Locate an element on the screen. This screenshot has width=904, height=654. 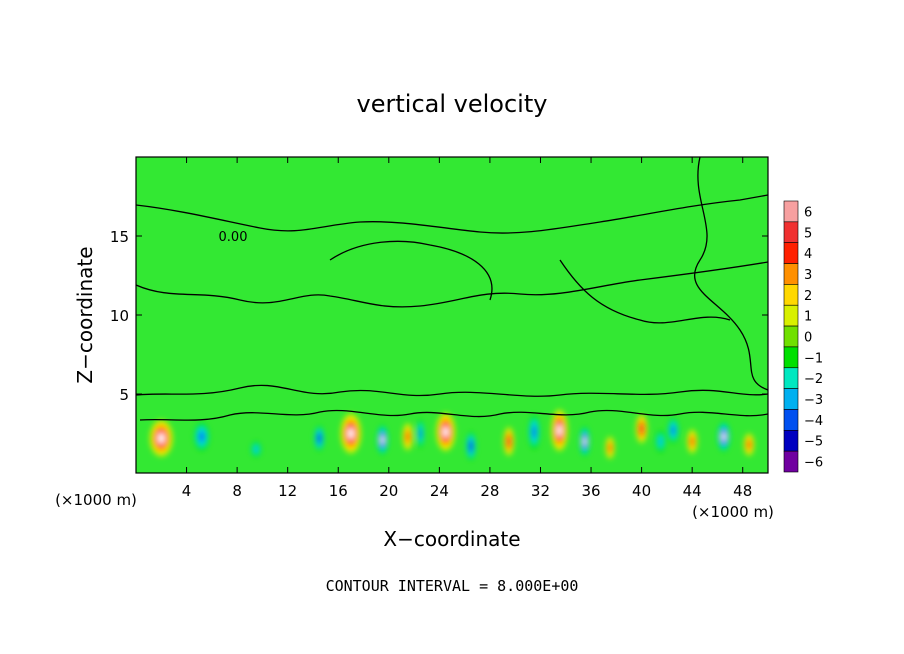
x-tick-label: 24 is located at coordinates (439, 491).